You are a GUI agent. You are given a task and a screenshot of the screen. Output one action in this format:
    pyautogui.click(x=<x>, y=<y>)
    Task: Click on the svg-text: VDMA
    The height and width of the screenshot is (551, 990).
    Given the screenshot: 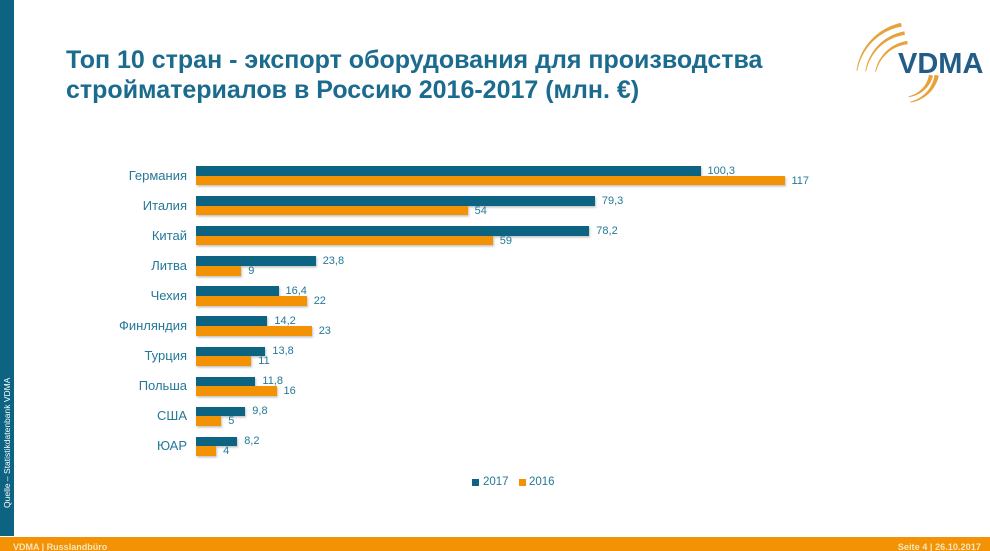 What is the action you would take?
    pyautogui.click(x=940, y=64)
    